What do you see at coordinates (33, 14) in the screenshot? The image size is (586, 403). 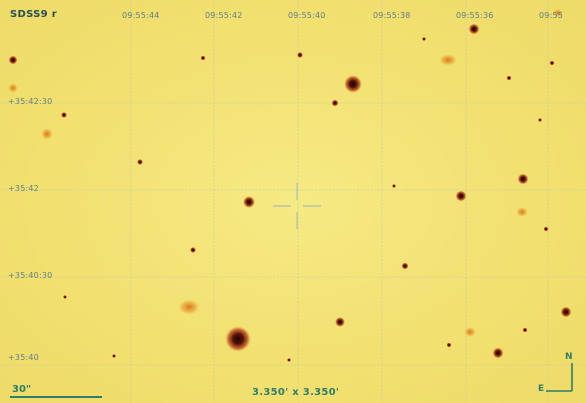 I see `survey-label: SDSS9 r` at bounding box center [33, 14].